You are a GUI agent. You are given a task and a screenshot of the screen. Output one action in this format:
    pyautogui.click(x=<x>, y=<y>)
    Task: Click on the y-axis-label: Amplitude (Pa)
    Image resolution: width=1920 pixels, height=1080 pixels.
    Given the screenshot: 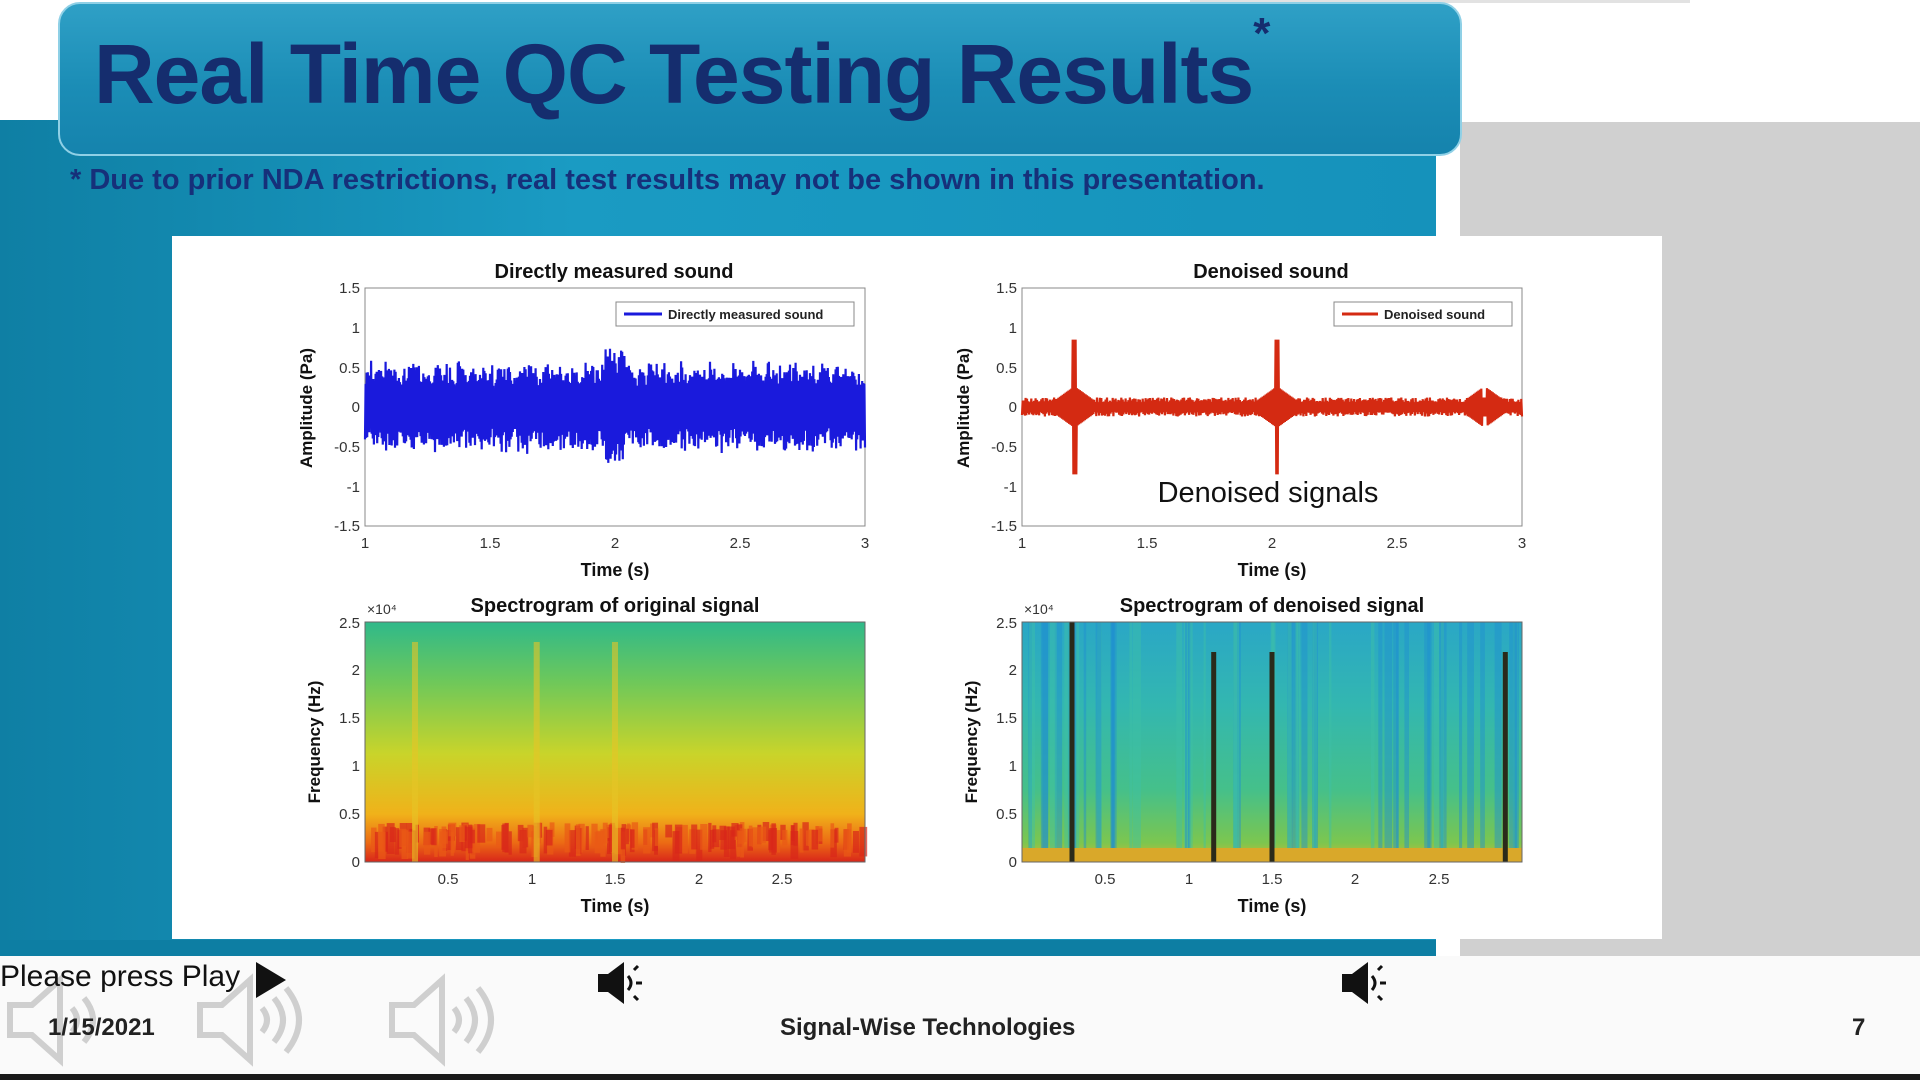 What is the action you would take?
    pyautogui.click(x=306, y=408)
    